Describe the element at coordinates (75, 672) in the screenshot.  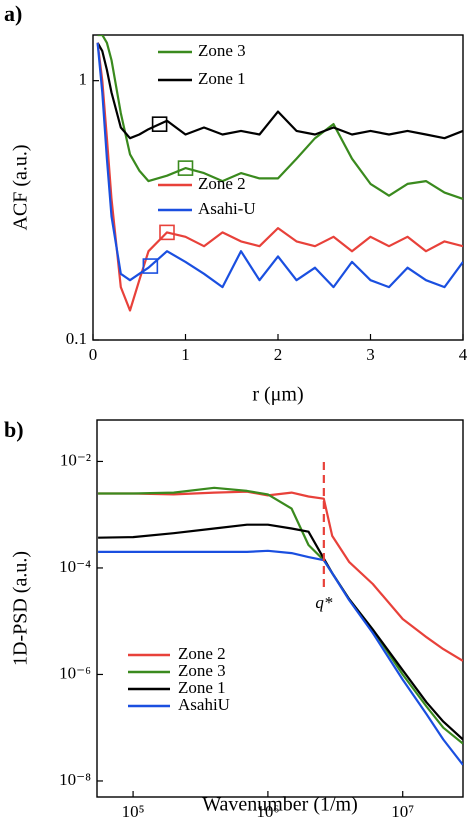
I see `y-tick-label: 10⁻⁶` at that location.